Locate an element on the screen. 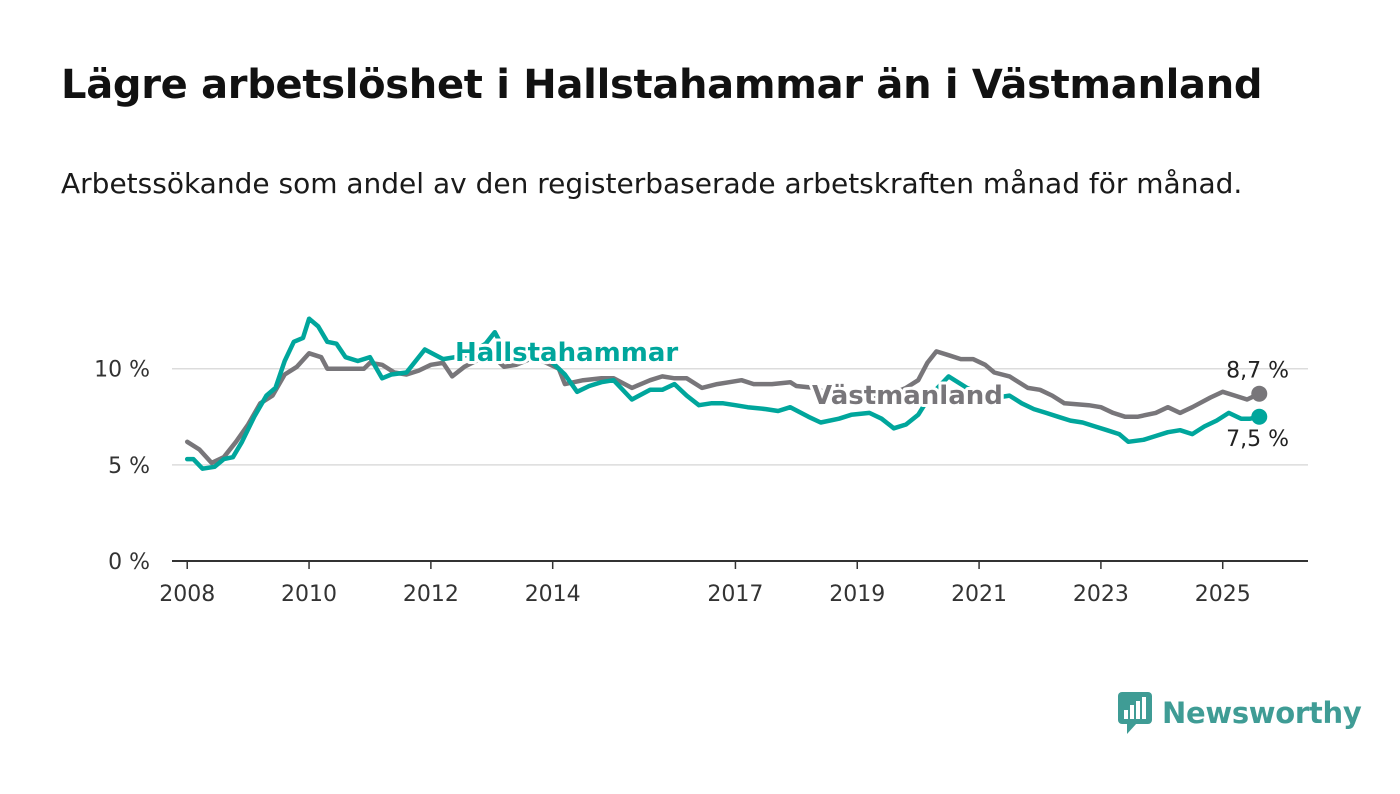  x-tick-label: 2012 is located at coordinates (431, 594).